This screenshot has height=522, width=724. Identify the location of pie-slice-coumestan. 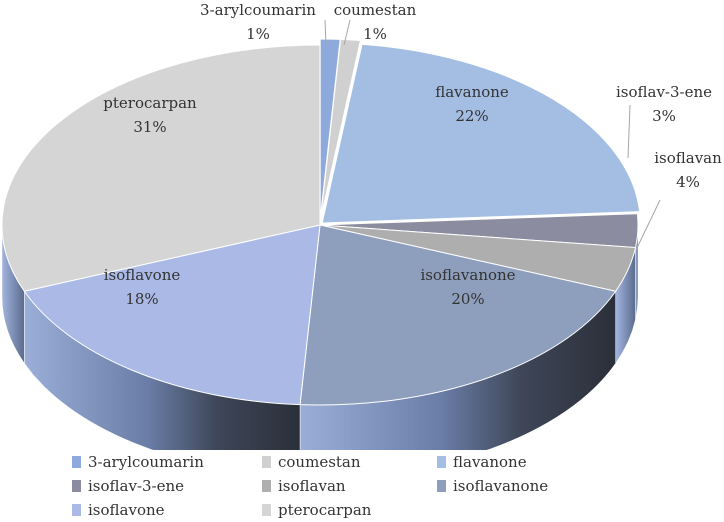
(341, 129).